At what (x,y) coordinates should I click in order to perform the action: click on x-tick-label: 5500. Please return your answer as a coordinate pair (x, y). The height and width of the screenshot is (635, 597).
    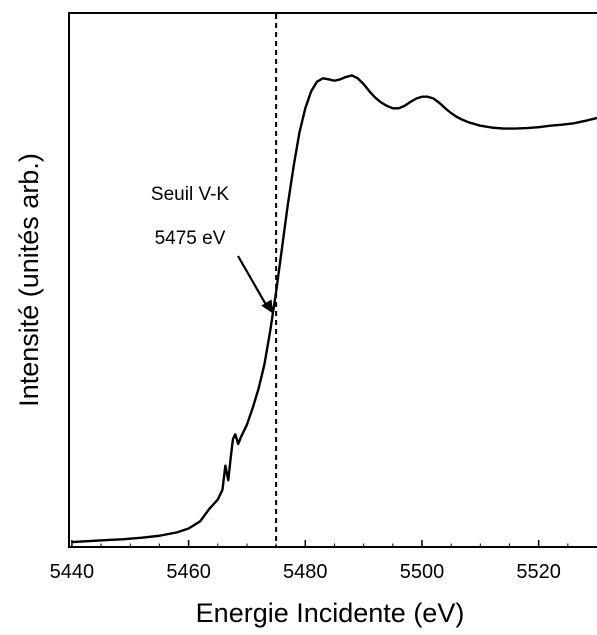
    Looking at the image, I should click on (422, 572).